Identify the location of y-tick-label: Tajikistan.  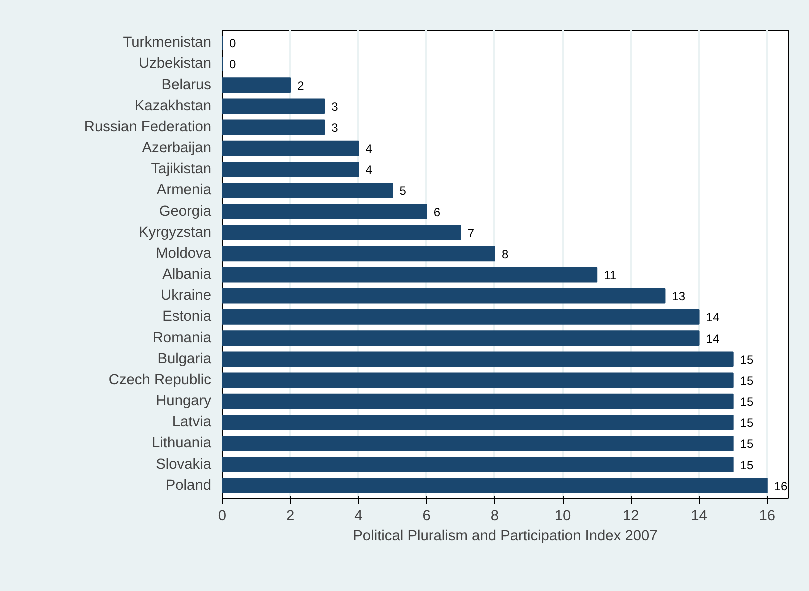
(181, 170).